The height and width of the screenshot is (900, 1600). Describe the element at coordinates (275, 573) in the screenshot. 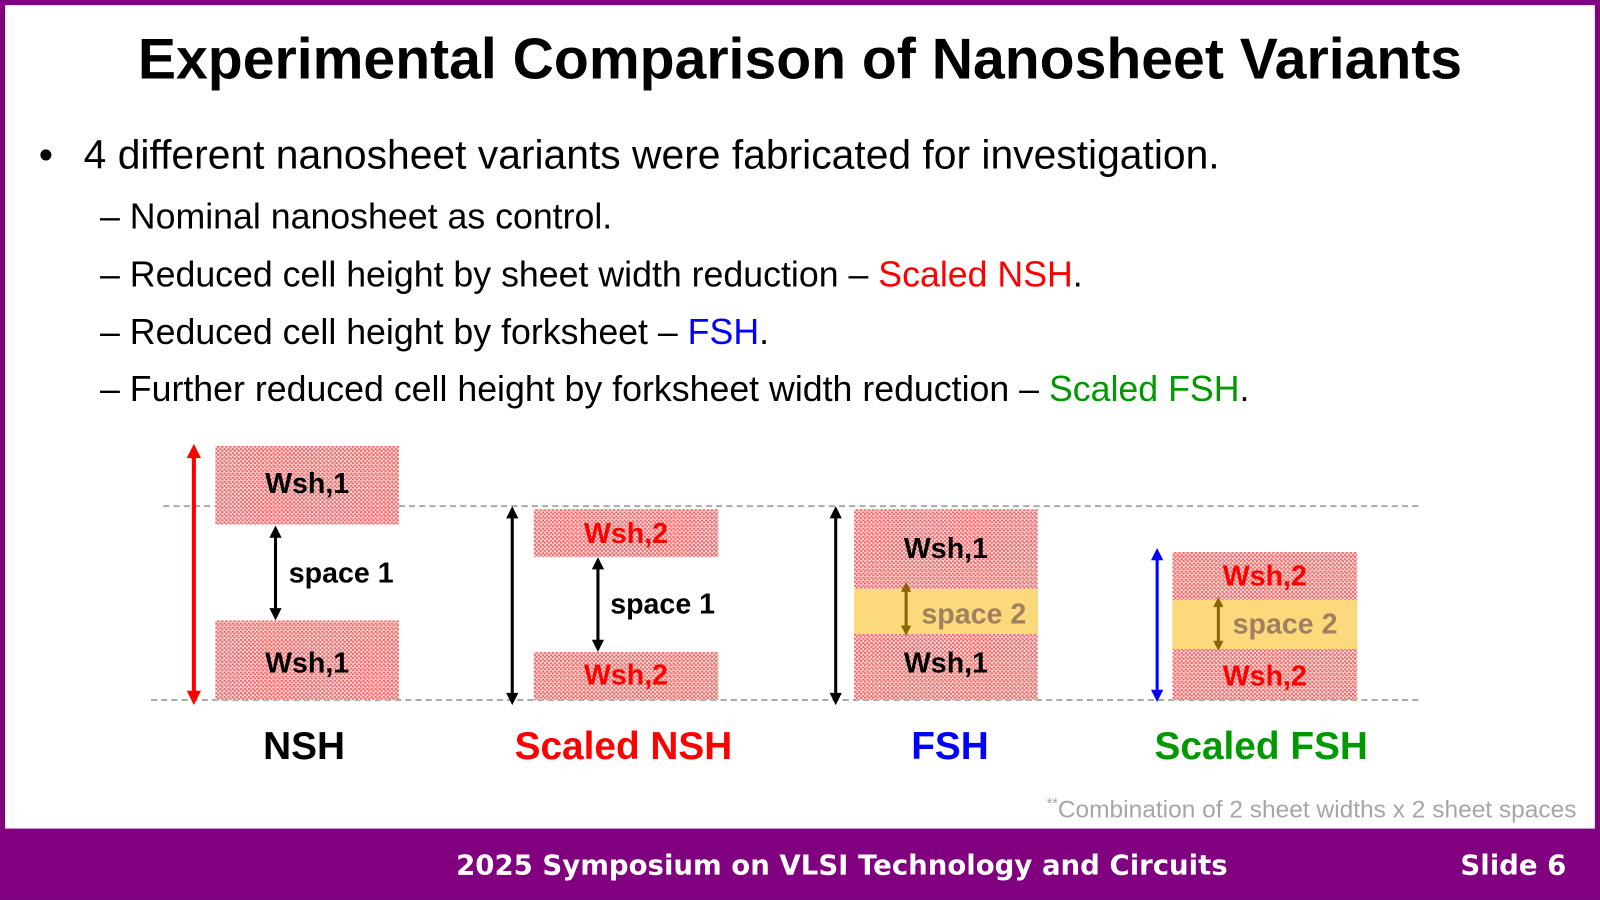

I see `nsh-space-arrow-icon` at that location.